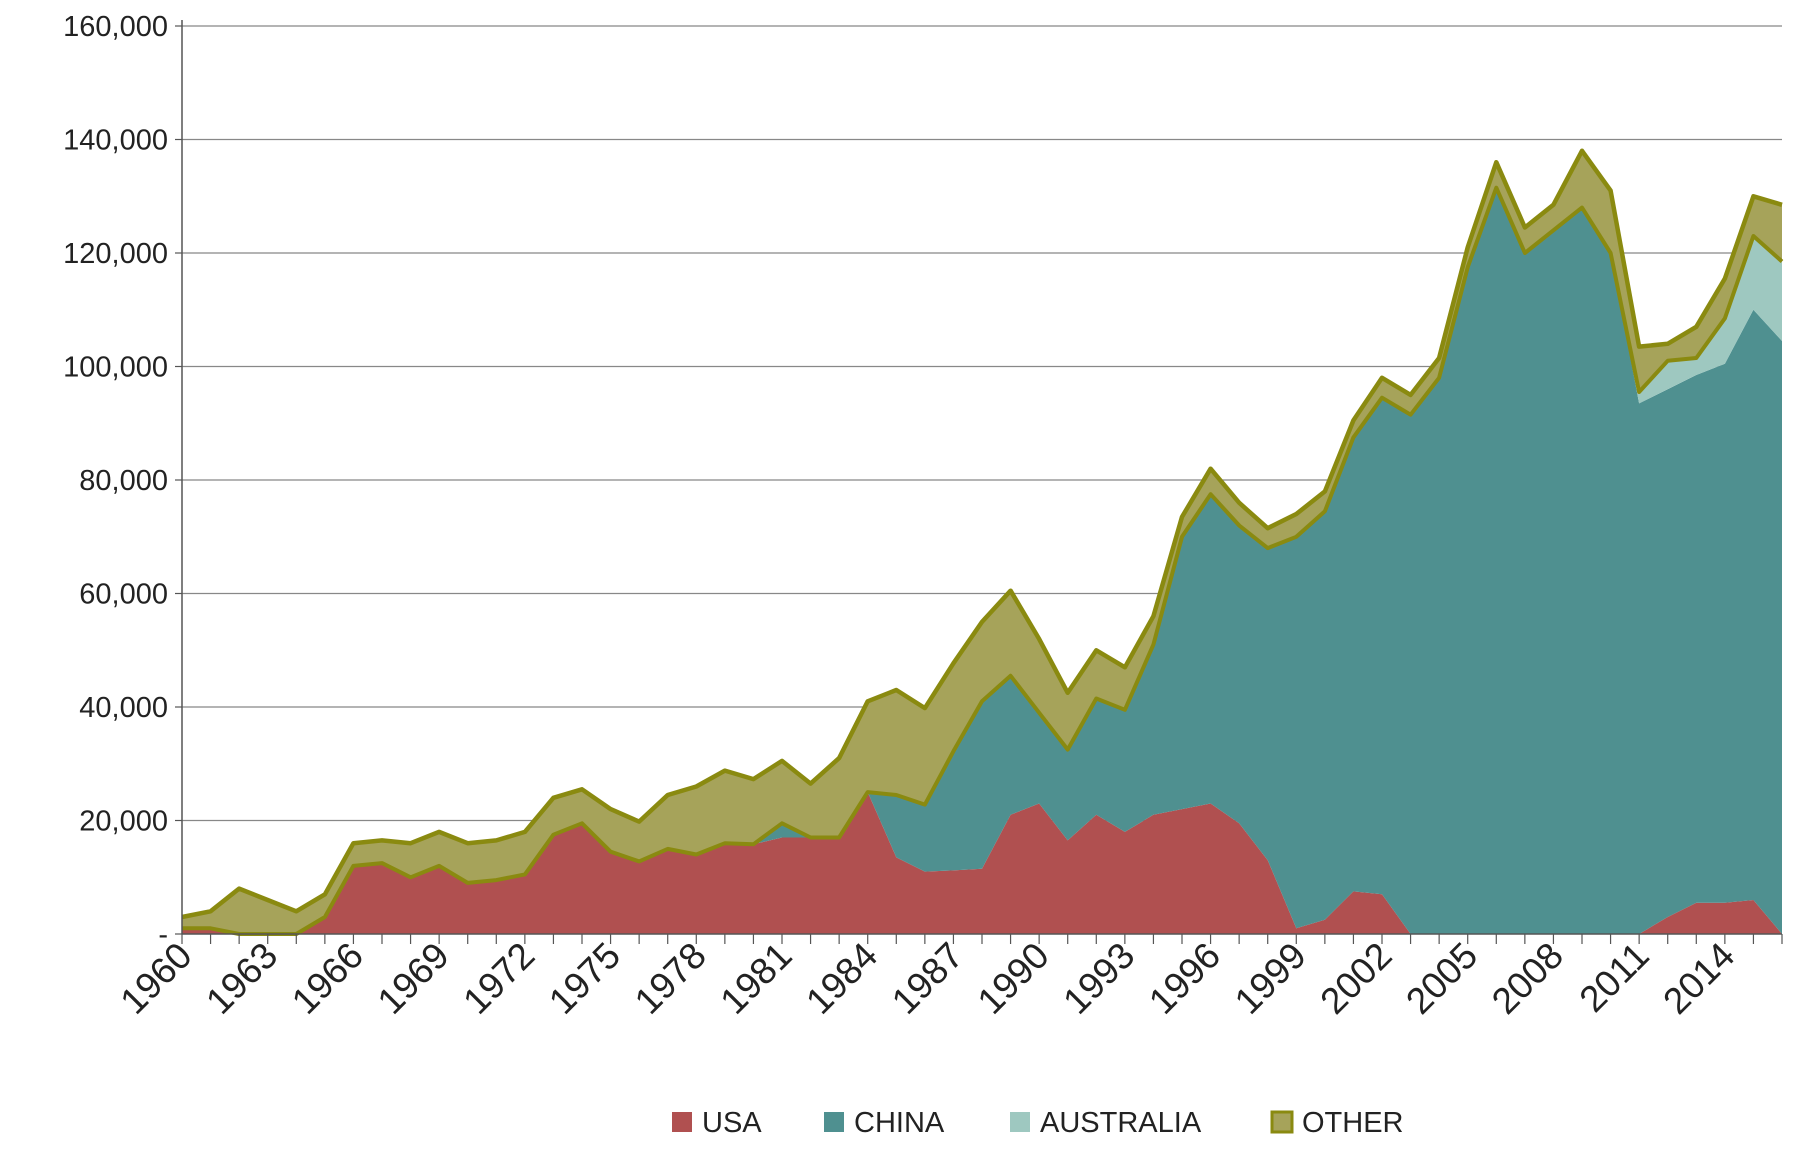  I want to click on x-tick-label: 1966, so click(327, 978).